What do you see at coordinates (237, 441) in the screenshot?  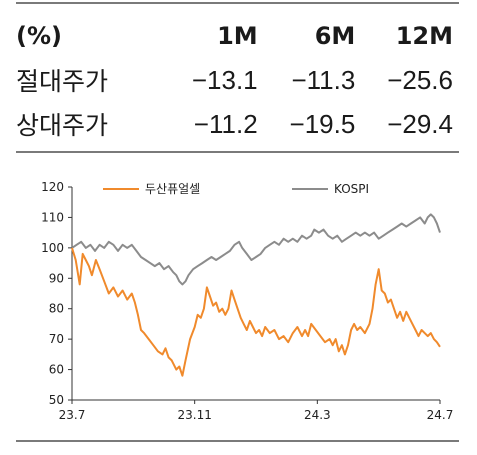 I see `bottom-rule` at bounding box center [237, 441].